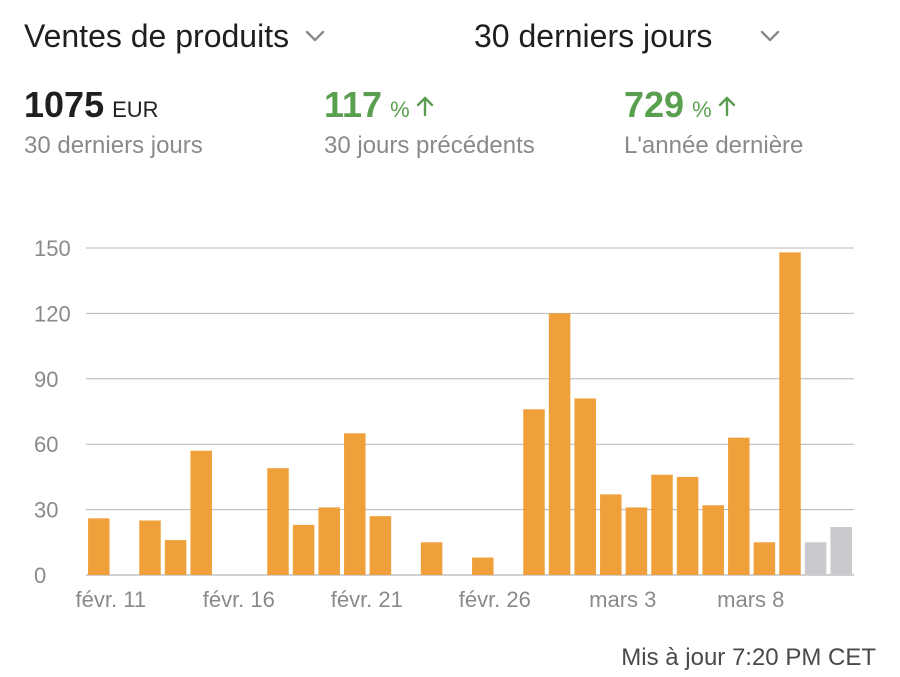  What do you see at coordinates (111, 599) in the screenshot?
I see `x-tick-label: févr. 11` at bounding box center [111, 599].